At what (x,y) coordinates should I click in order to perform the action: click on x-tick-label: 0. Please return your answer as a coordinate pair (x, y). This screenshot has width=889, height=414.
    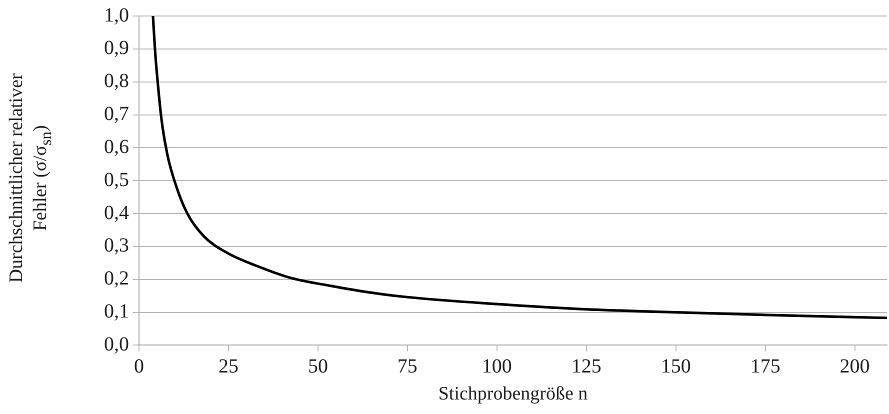
    Looking at the image, I should click on (139, 366).